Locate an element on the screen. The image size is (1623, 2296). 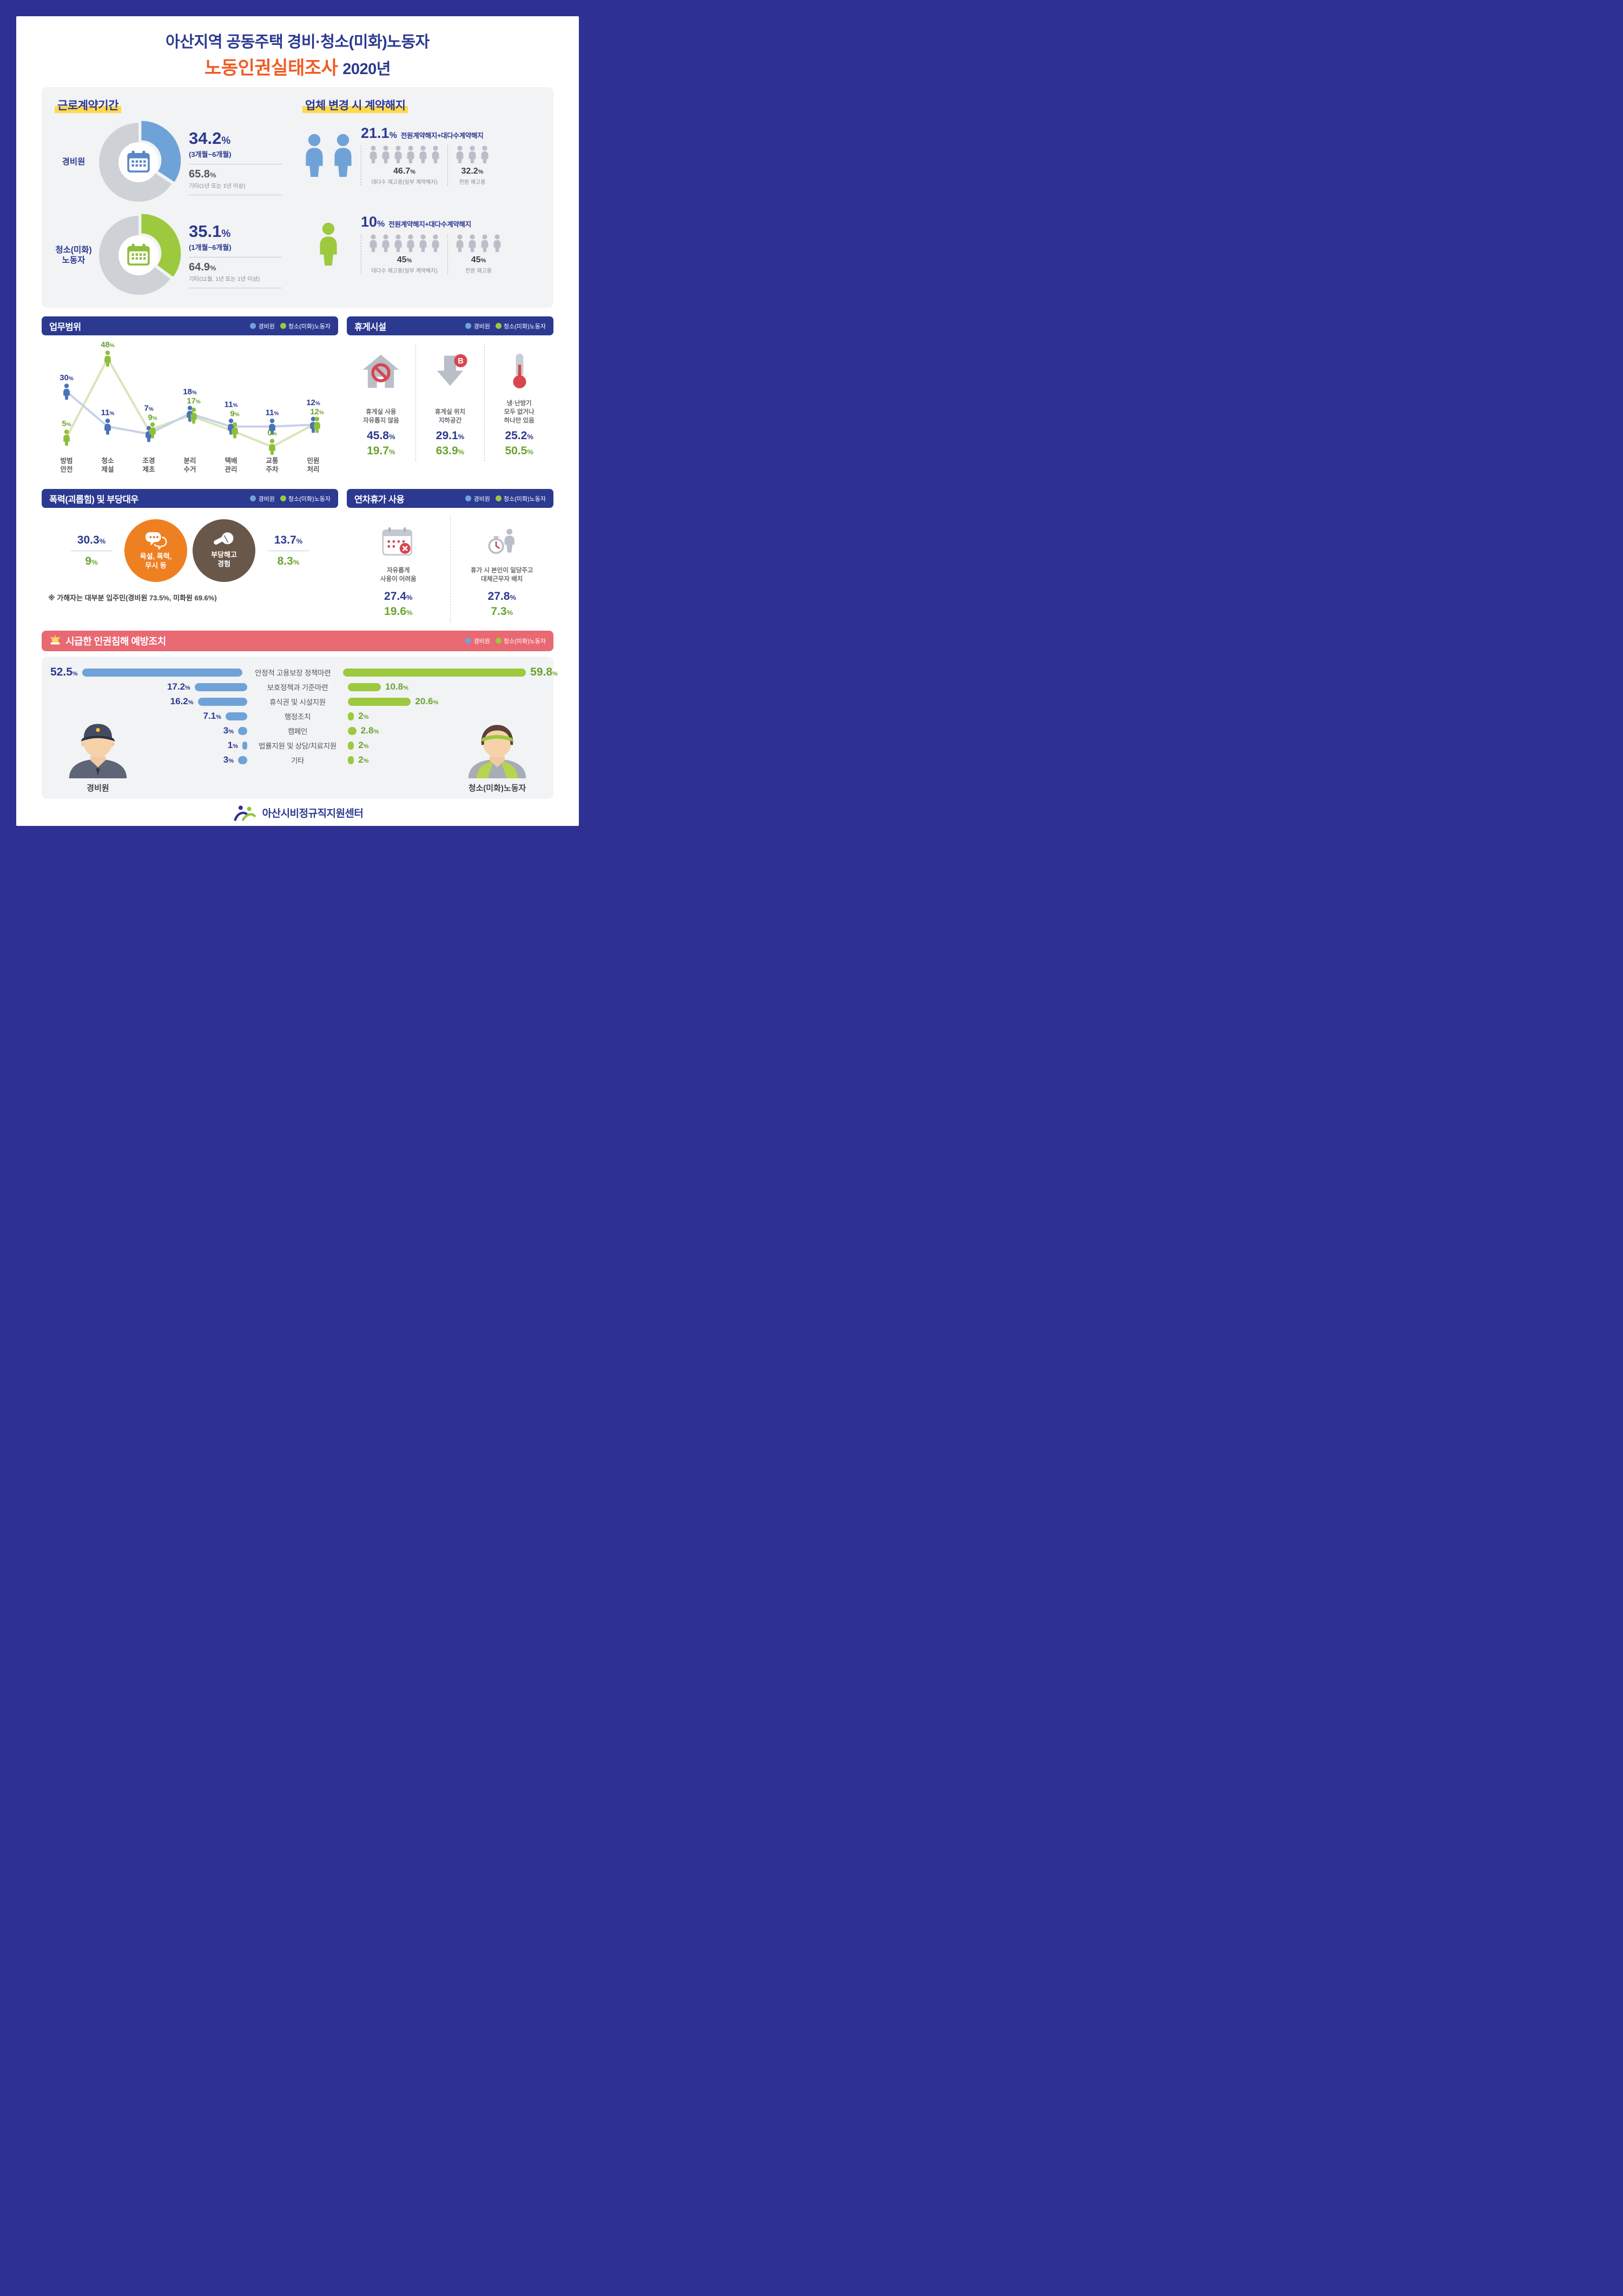
guard-contract-row: 경비원 is located at coordinates (172, 162).